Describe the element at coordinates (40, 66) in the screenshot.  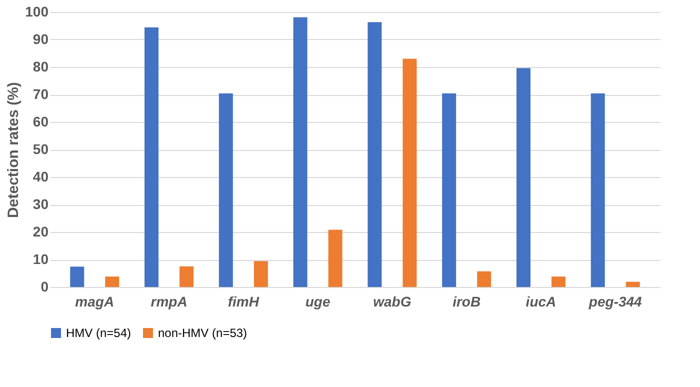
I see `y-tick-label: 80` at that location.